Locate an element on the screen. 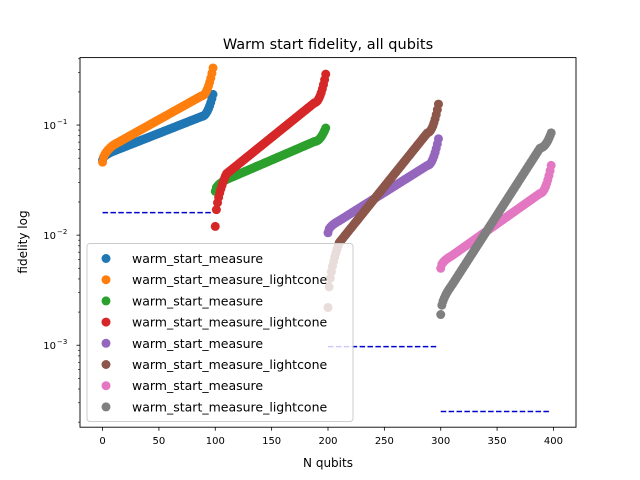 The image size is (640, 480). x-axis: 0 50 100 150 200 250 300 350 400 is located at coordinates (331, 437).